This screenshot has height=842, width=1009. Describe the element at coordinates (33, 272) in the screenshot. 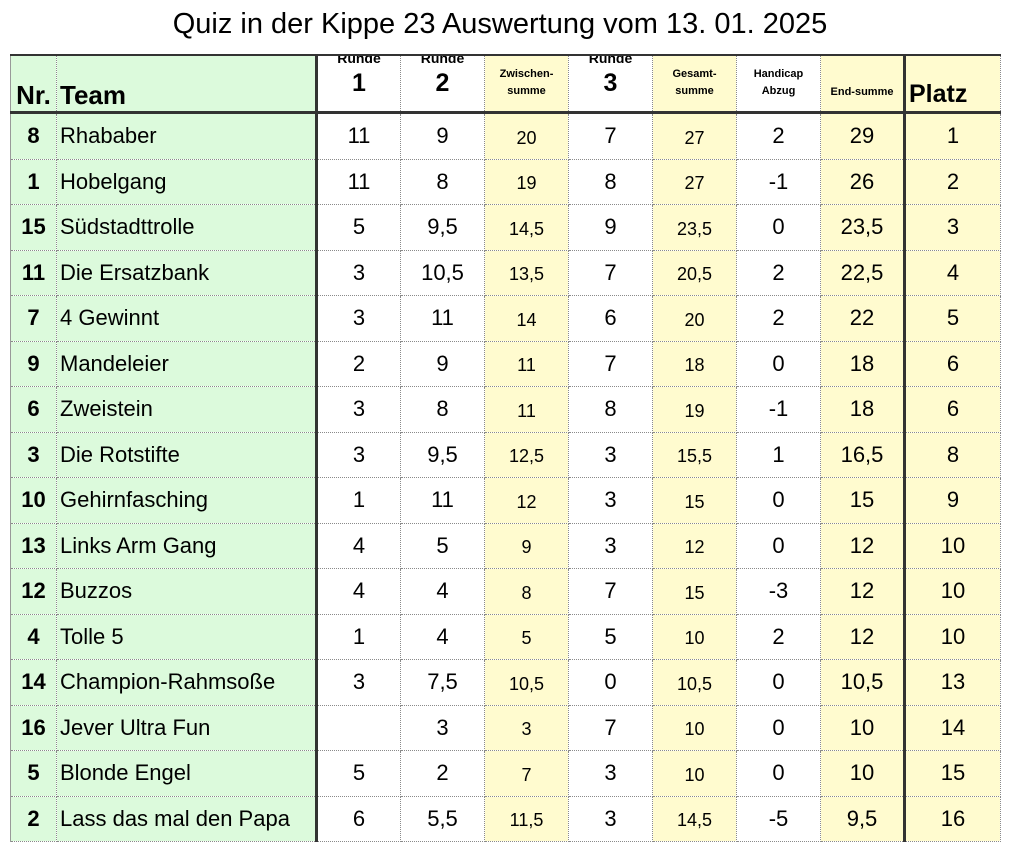

I see `cell-nr: 11` at that location.